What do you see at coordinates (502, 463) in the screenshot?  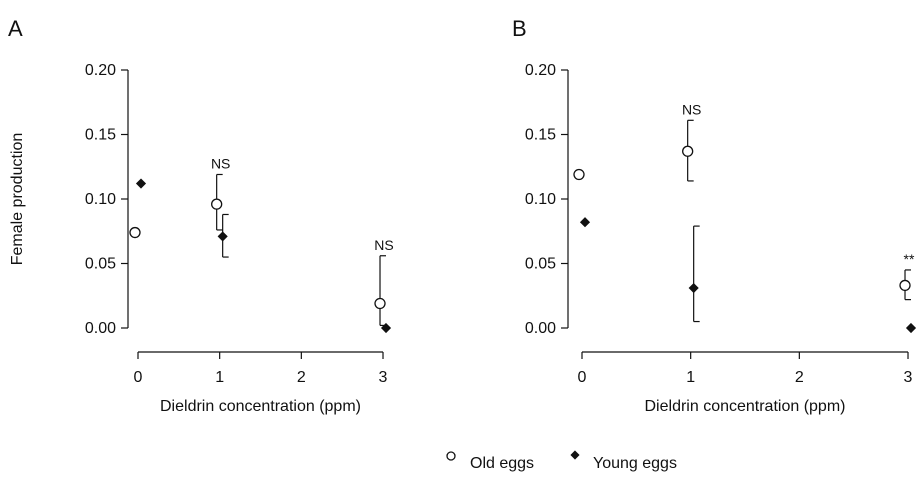 I see `legend-old-eggs-label: Old eggs` at bounding box center [502, 463].